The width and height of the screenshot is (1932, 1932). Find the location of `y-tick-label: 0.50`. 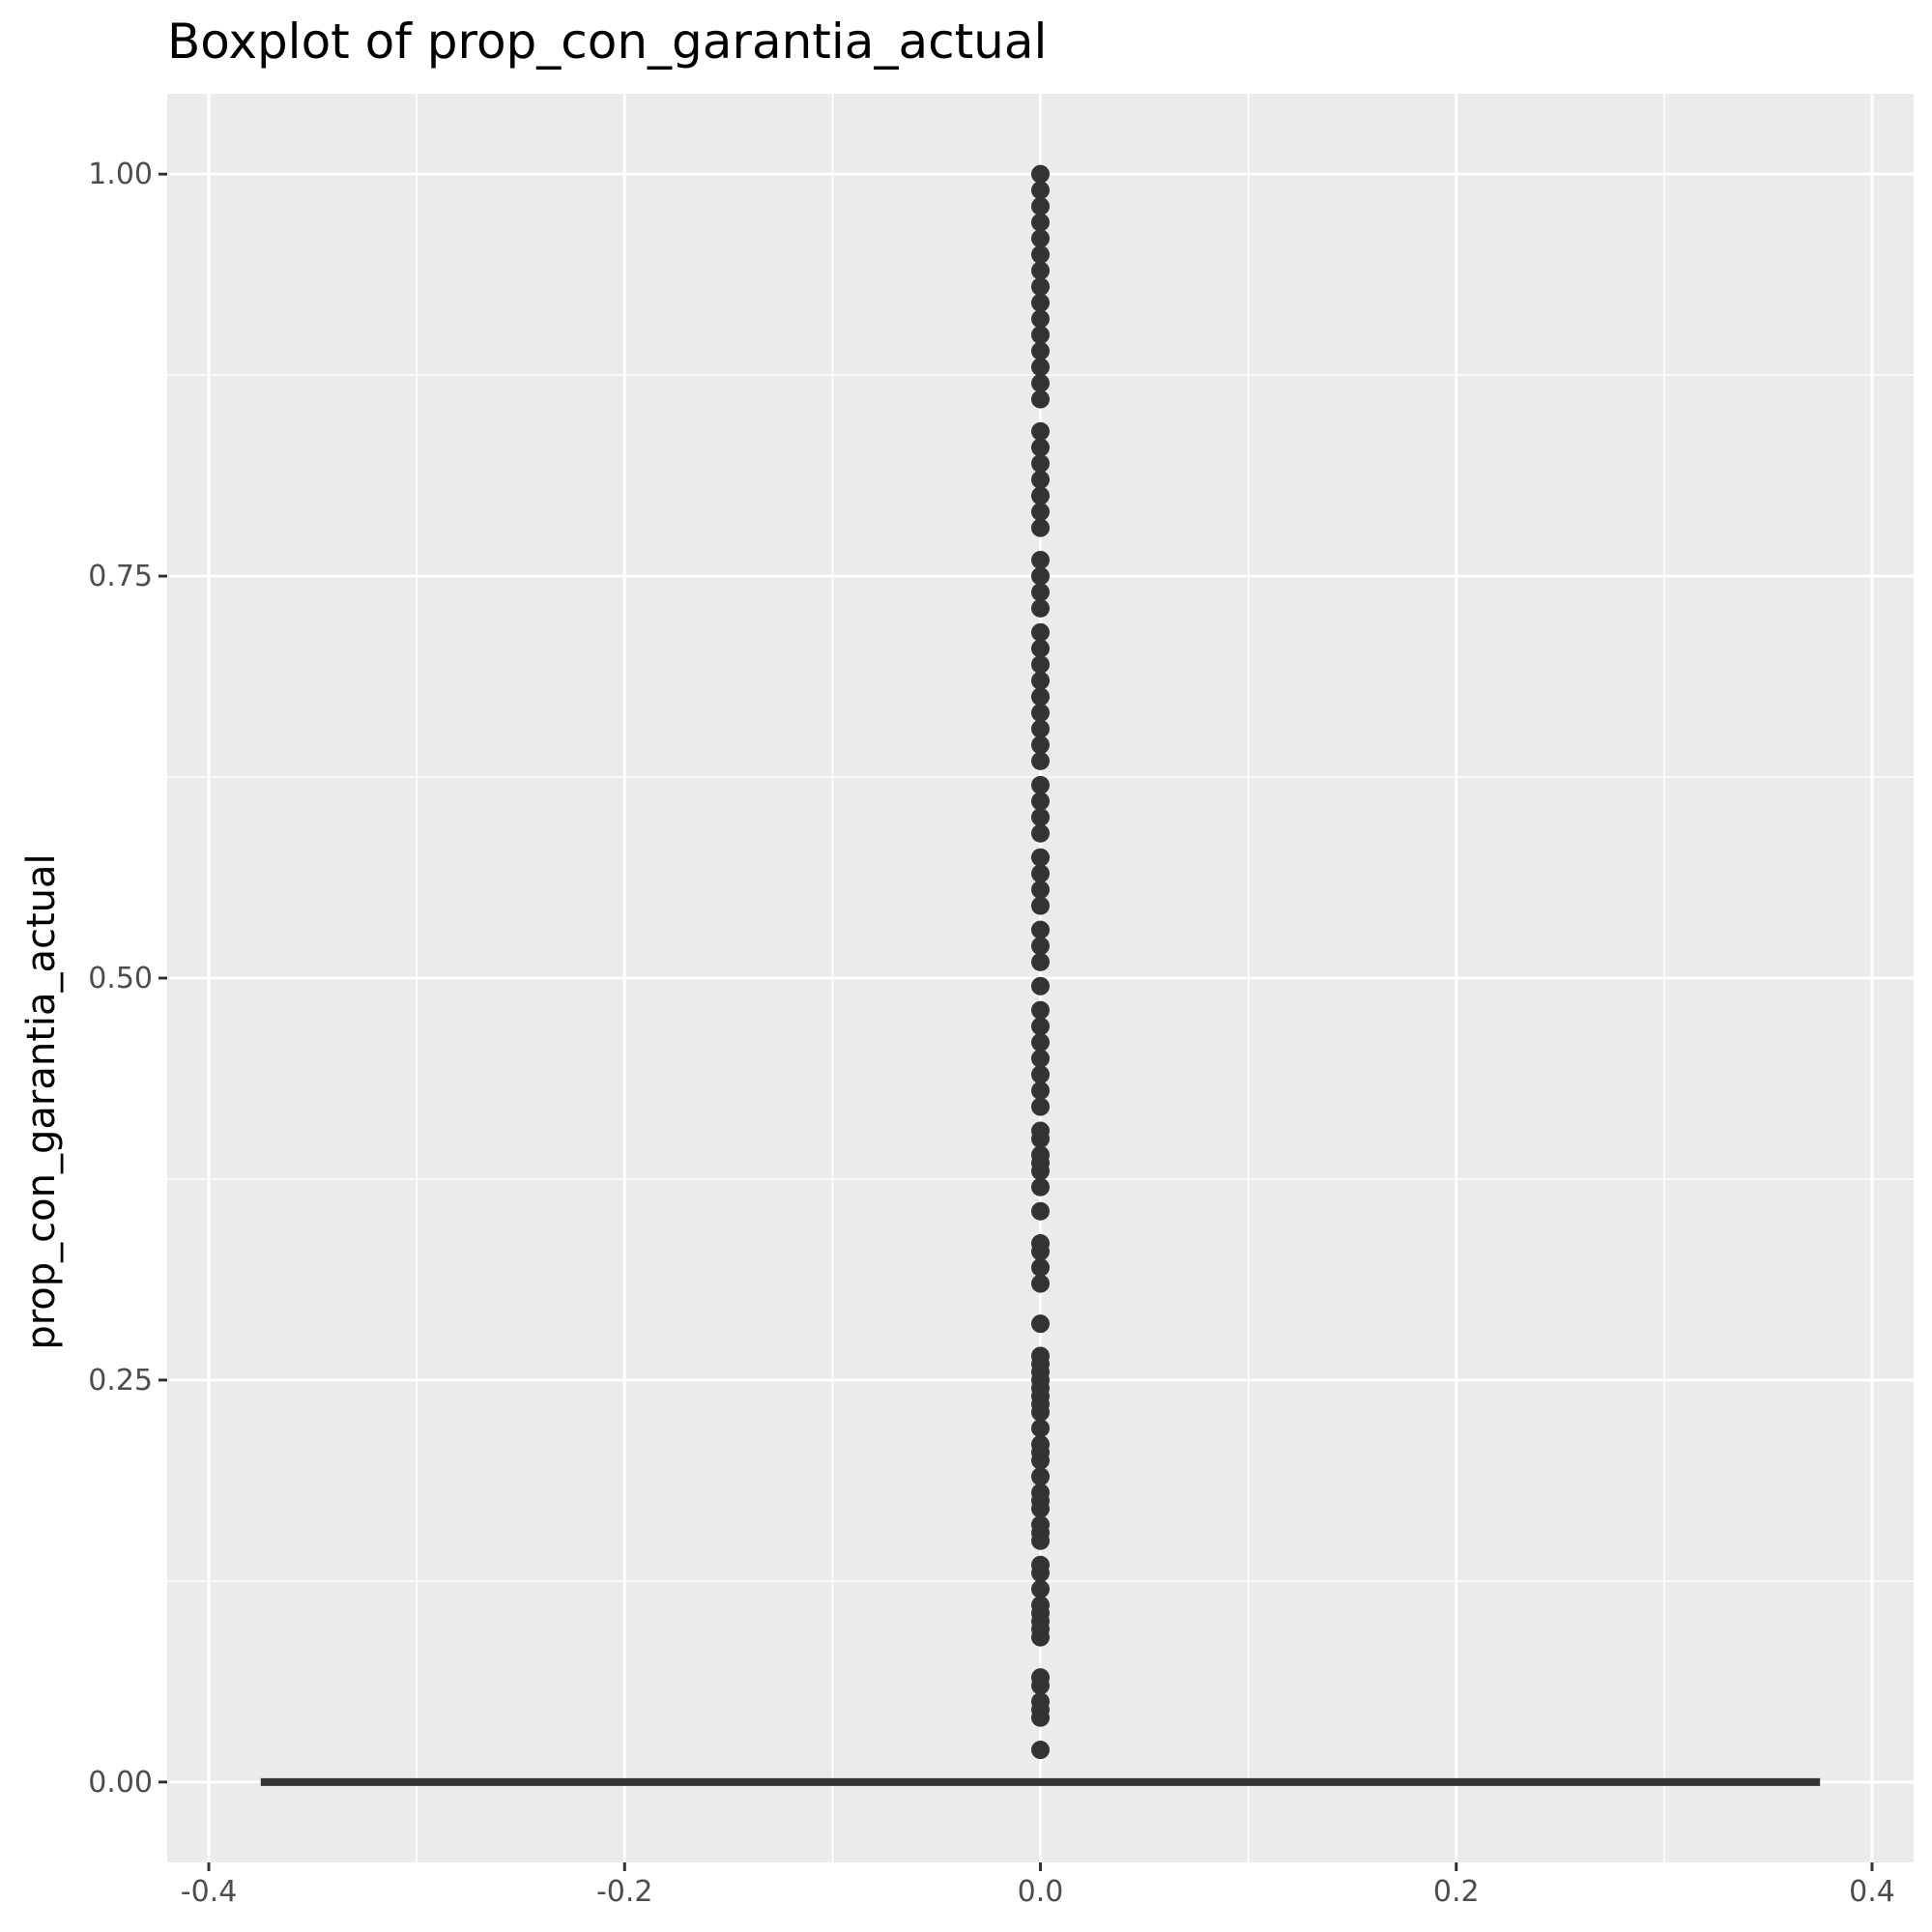

y-tick-label: 0.50 is located at coordinates (120, 978).